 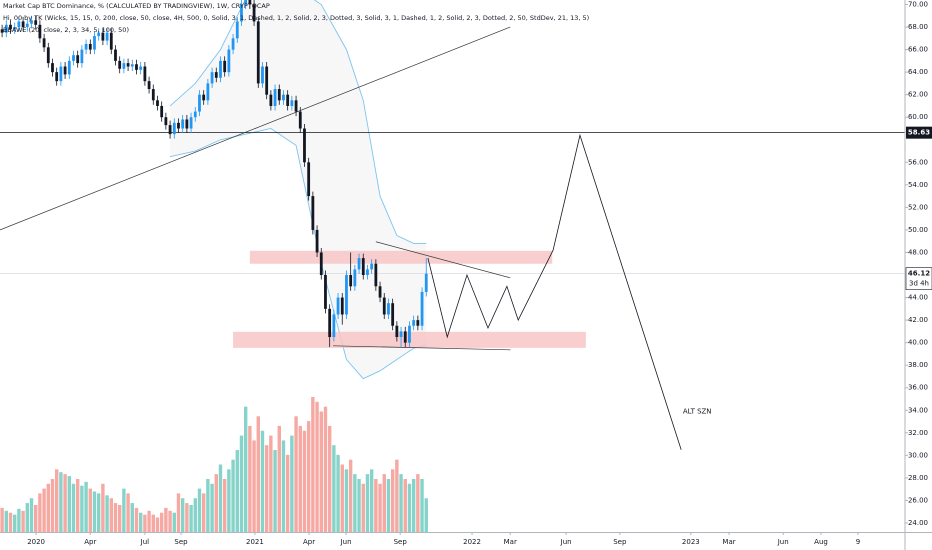 What do you see at coordinates (255, 542) in the screenshot?
I see `x-tick-label: 2021` at bounding box center [255, 542].